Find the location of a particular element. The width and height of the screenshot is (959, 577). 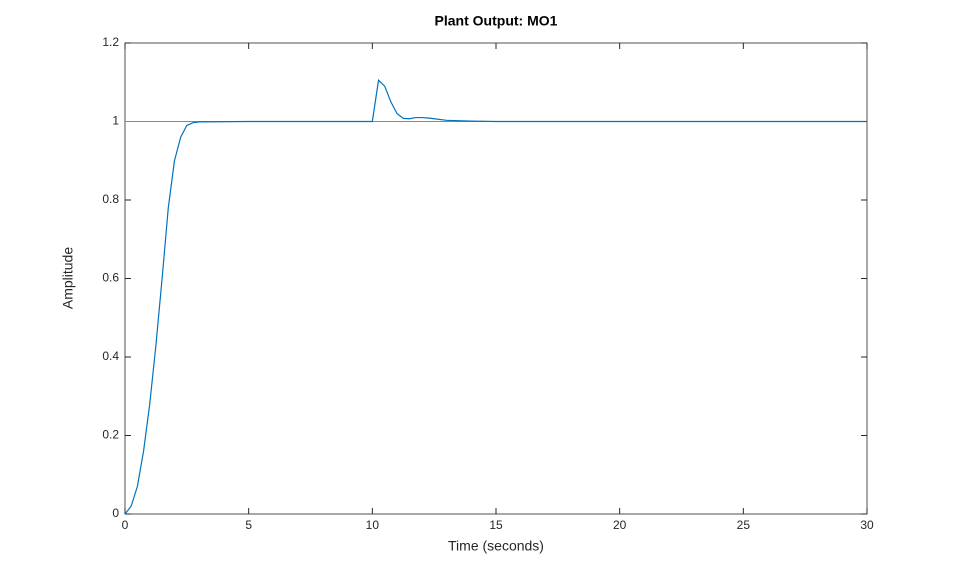

x-tick-label: 0 is located at coordinates (125, 525).